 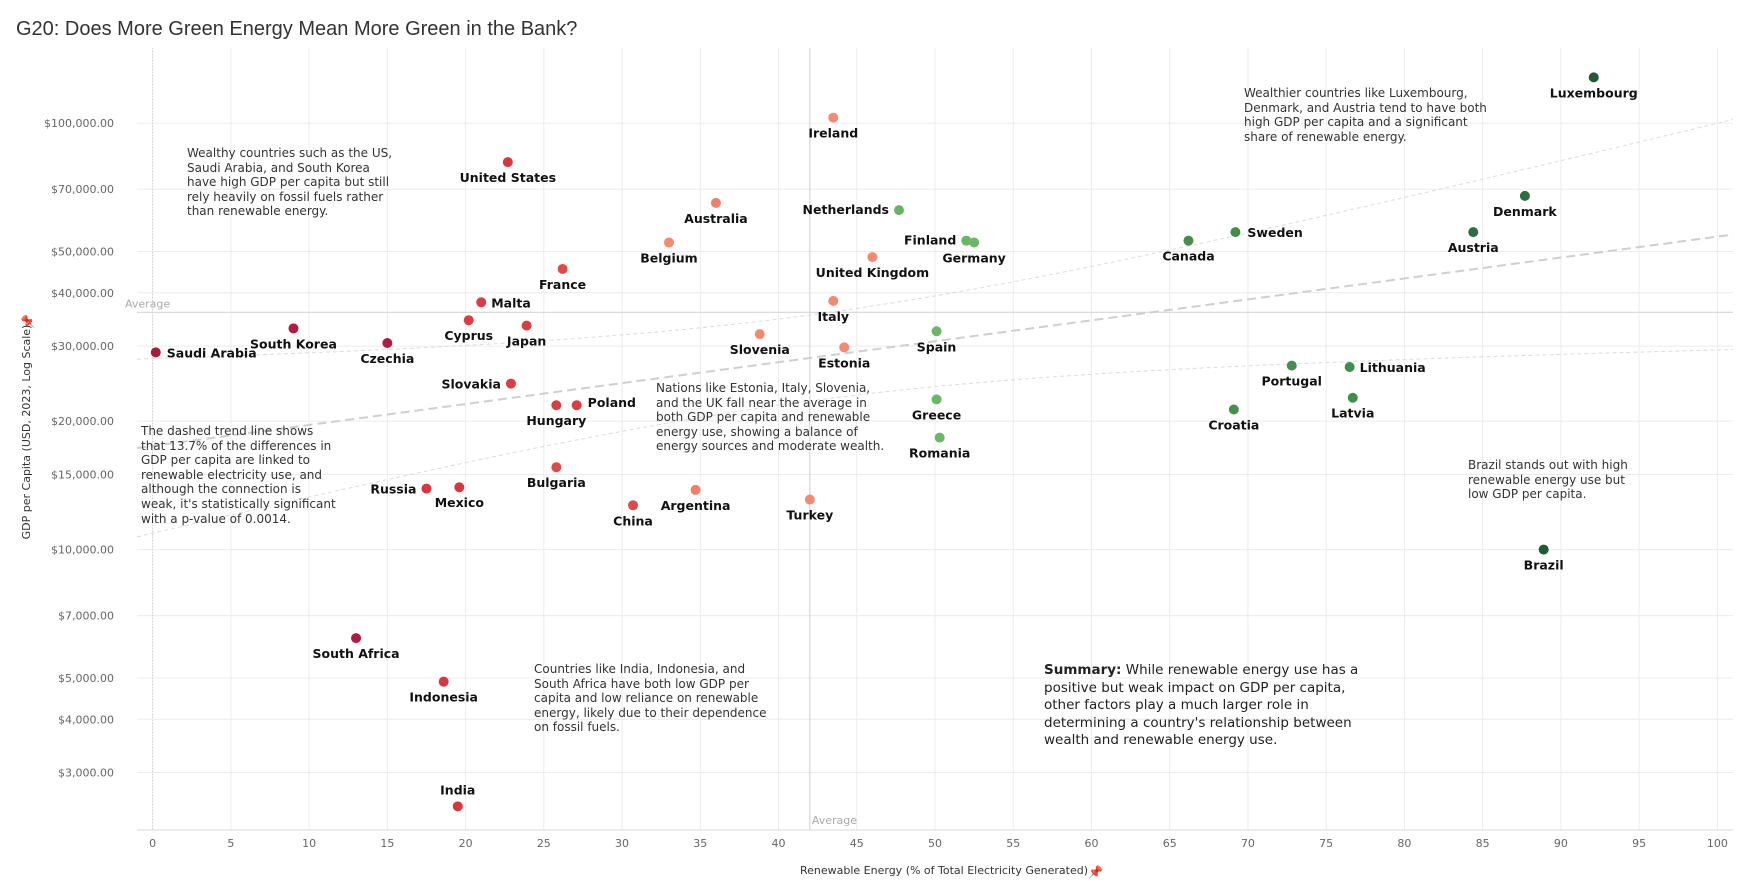 I want to click on x-tick-label: 55, so click(x=1013, y=843).